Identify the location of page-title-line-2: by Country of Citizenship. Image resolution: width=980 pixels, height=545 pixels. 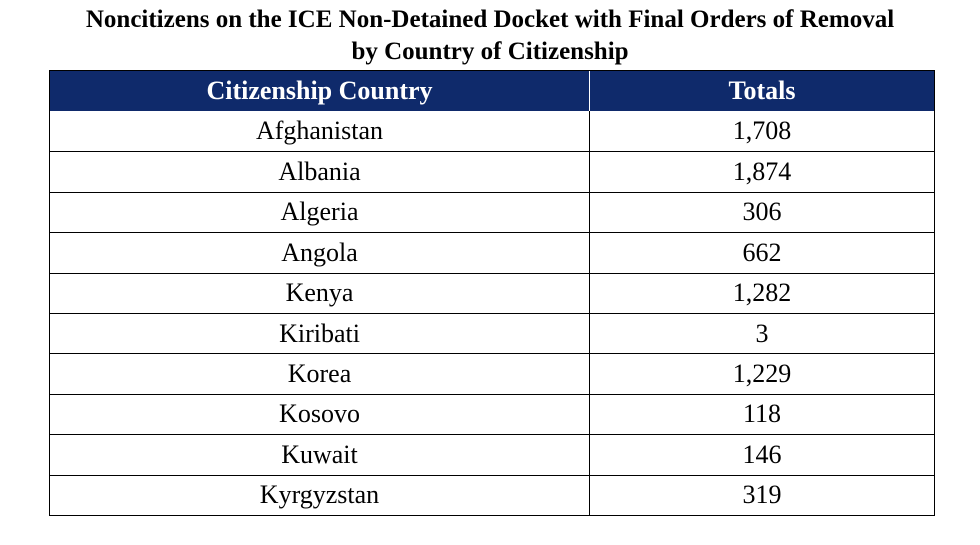
(490, 51).